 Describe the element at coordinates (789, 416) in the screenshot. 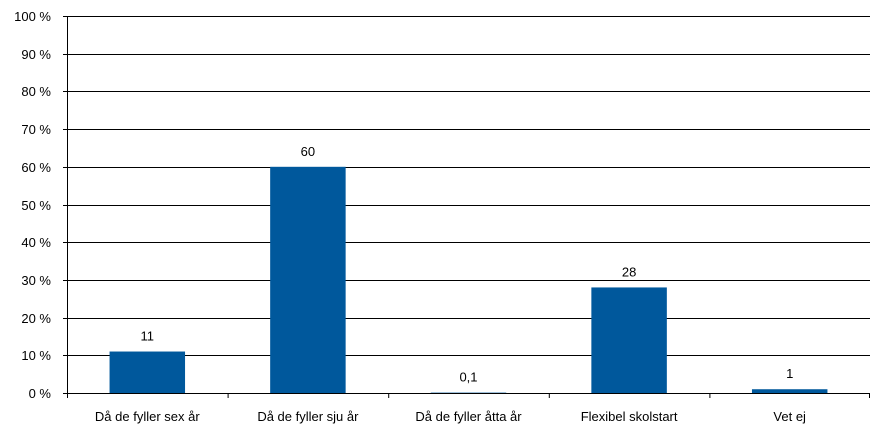

I see `x-tick-label: Vet ej` at that location.